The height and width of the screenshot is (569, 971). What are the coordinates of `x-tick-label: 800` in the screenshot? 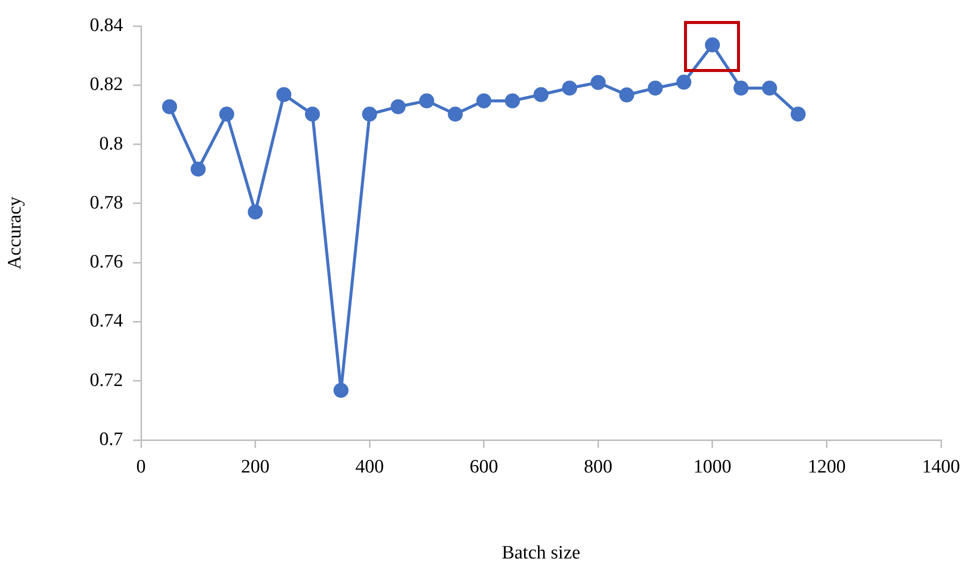 It's located at (598, 467).